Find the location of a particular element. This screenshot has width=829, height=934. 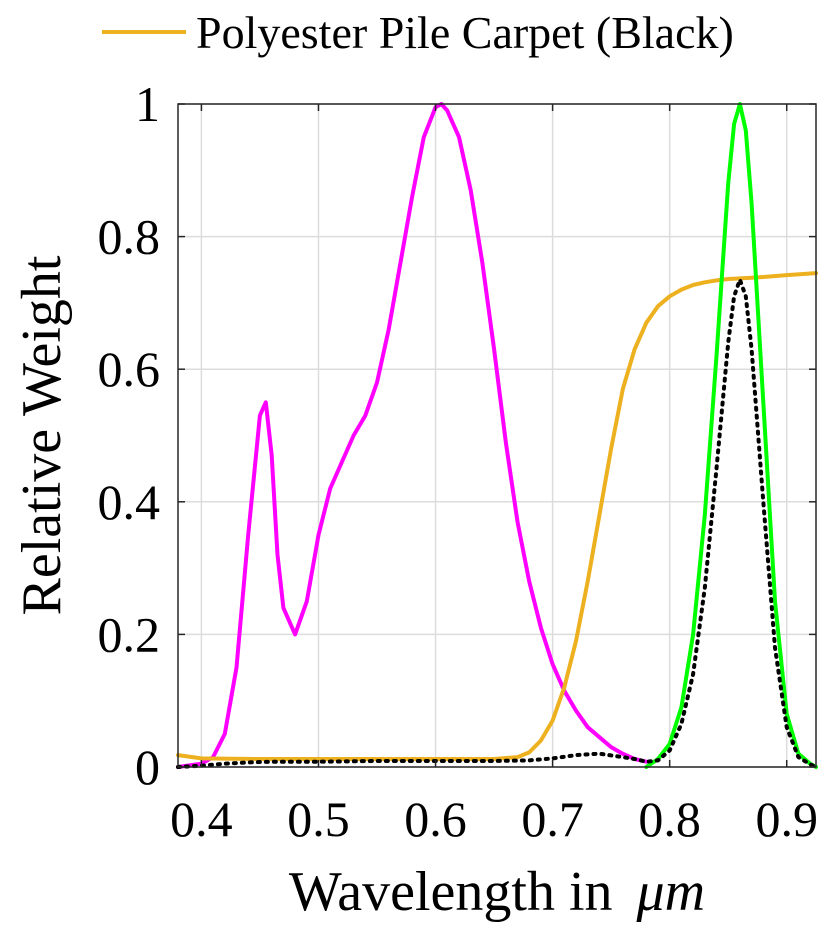

y-tick-label: 0.8 is located at coordinates (129, 237).